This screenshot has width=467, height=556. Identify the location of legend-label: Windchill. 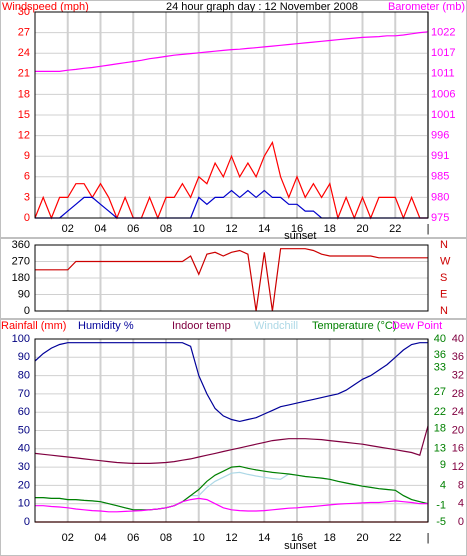
(276, 326).